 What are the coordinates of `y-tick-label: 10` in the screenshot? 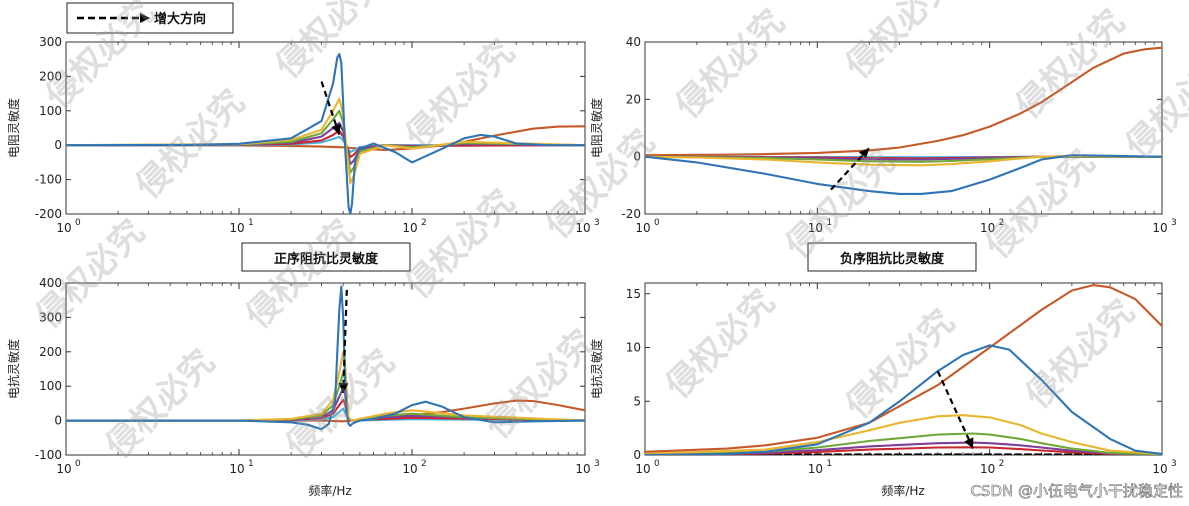 It's located at (633, 348).